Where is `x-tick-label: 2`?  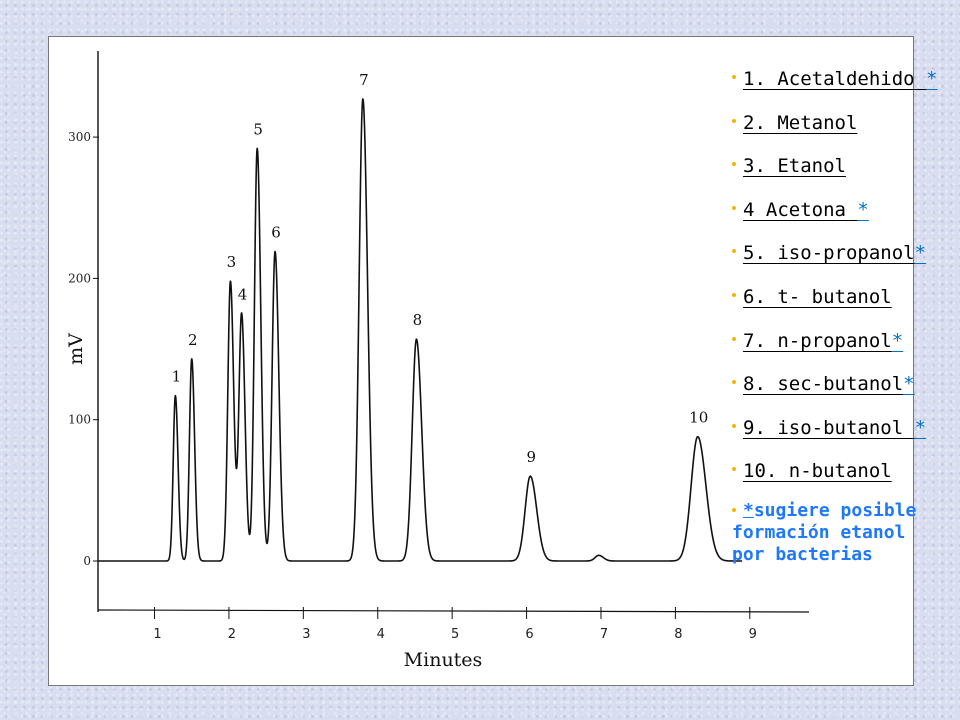
x-tick-label: 2 is located at coordinates (232, 634).